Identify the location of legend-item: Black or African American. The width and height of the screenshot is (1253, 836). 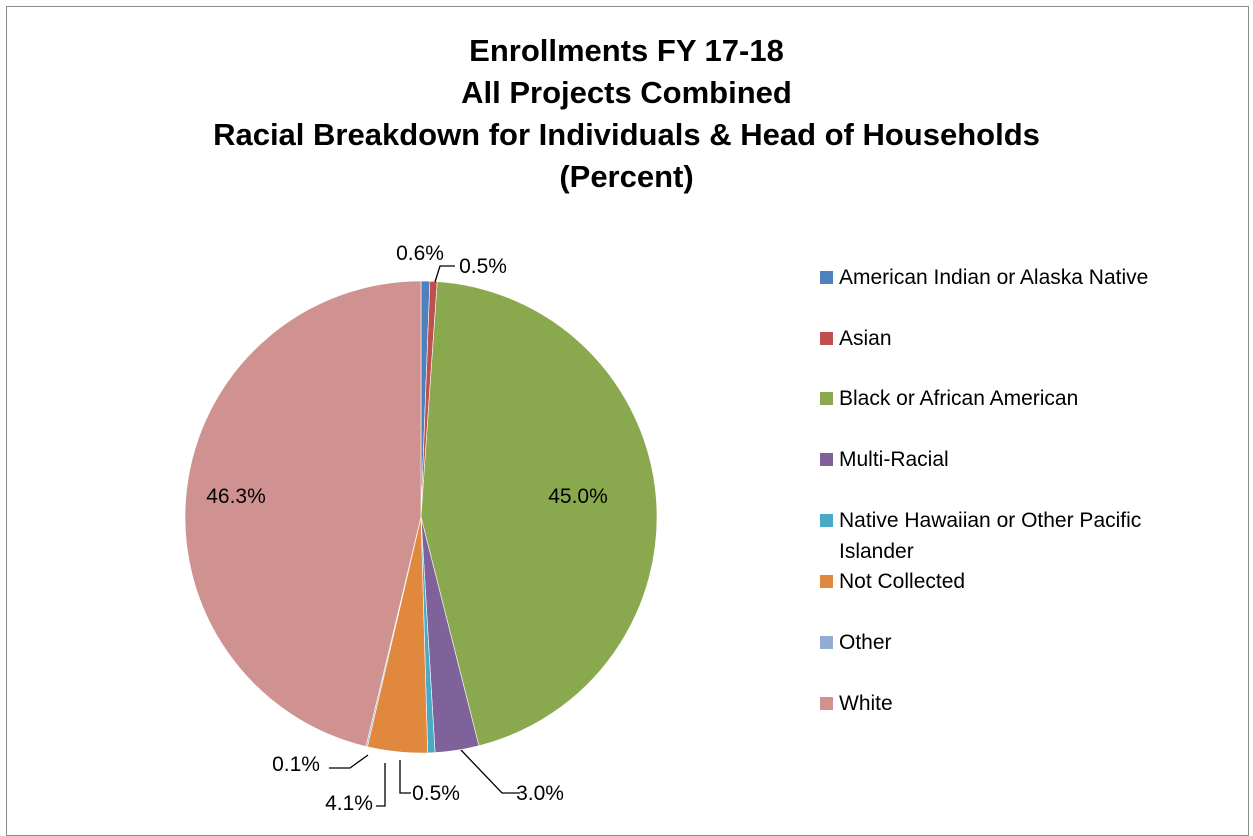
(1019, 398).